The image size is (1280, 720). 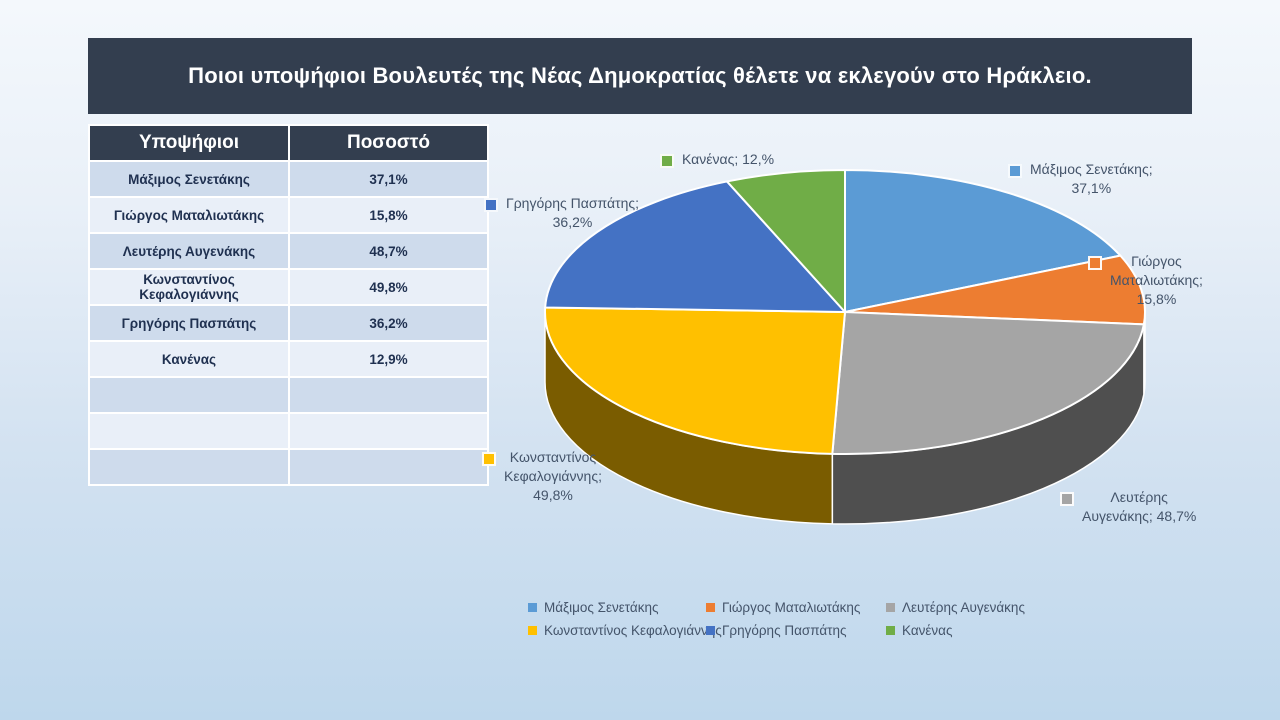 I want to click on candidate-name-cell: Γρηγόρης Πασπάτης, so click(x=189, y=323).